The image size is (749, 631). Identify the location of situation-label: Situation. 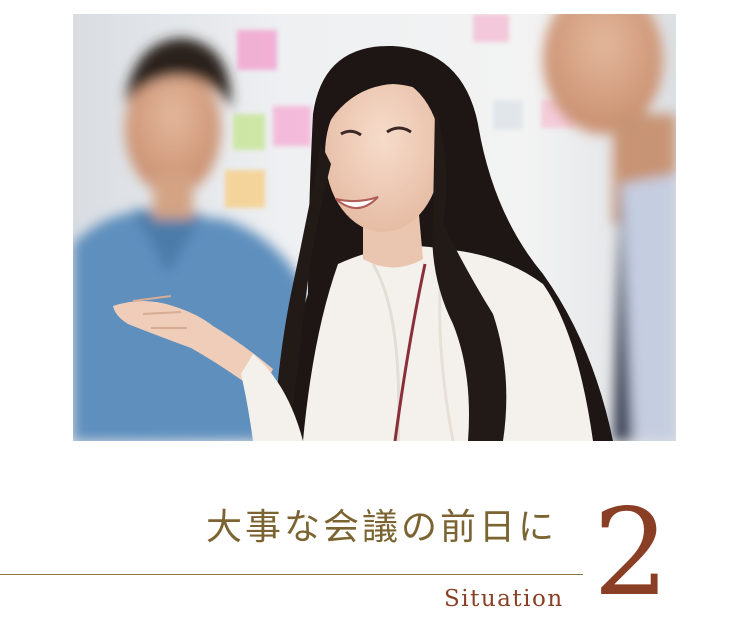
(504, 599).